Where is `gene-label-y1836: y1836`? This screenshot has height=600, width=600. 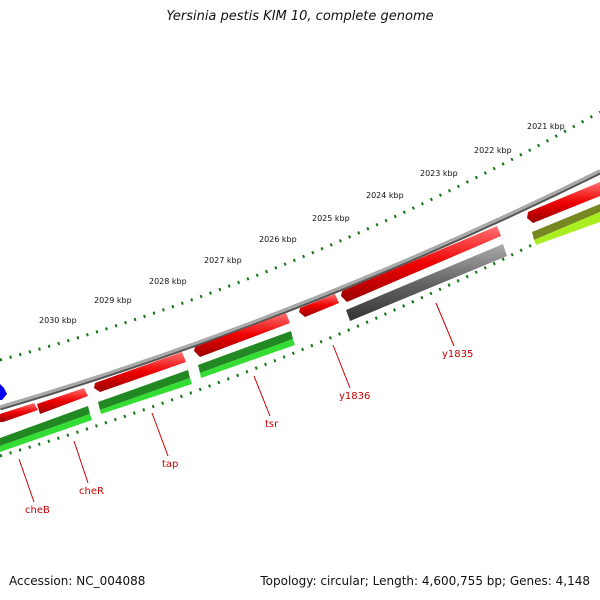
gene-label-y1836: y1836 is located at coordinates (354, 396).